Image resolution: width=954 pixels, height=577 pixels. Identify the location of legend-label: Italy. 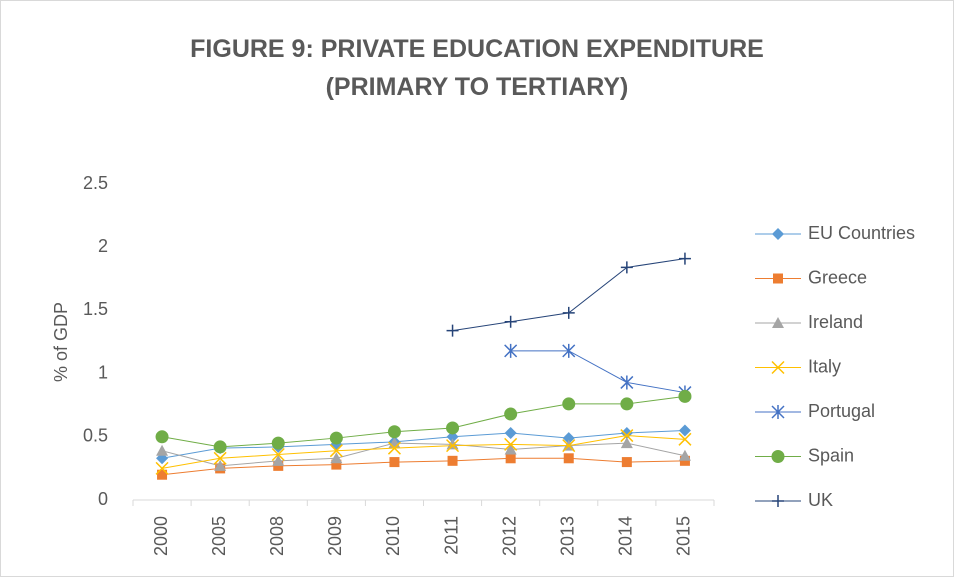
(824, 366).